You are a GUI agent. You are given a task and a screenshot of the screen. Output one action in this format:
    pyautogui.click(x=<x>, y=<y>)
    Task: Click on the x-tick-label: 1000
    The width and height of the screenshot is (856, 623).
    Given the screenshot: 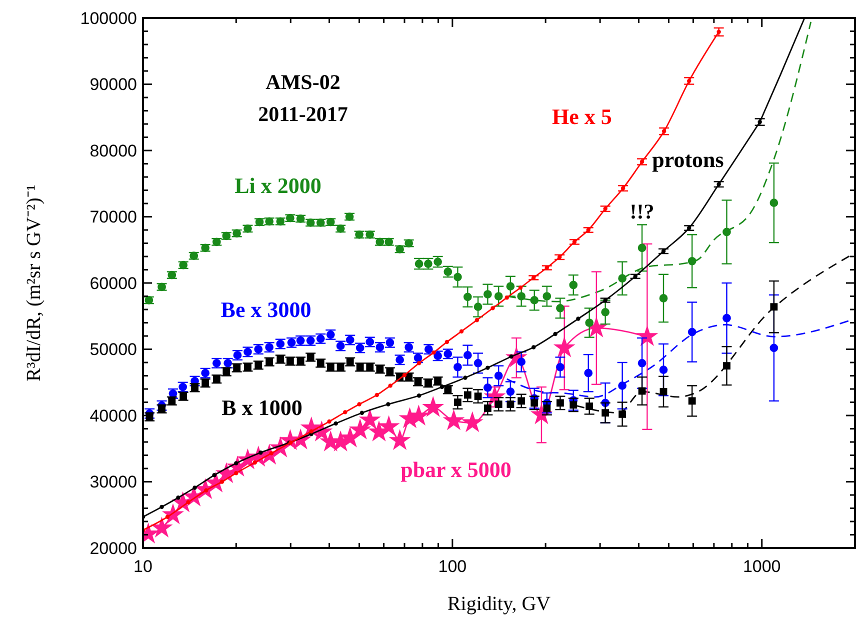 What is the action you would take?
    pyautogui.click(x=761, y=566)
    